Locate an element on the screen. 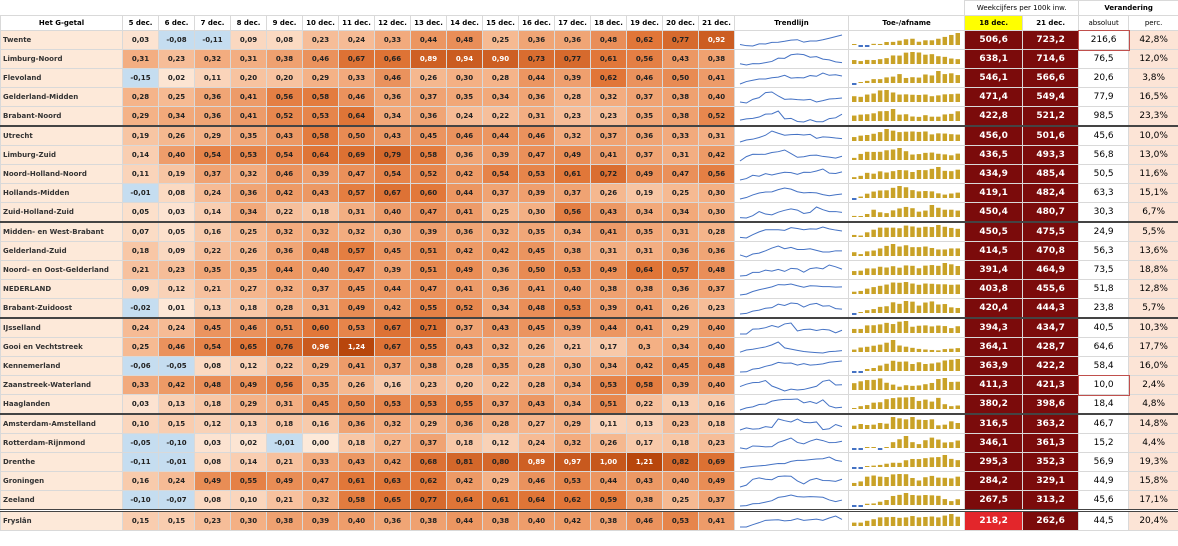 This screenshot has width=1178, height=546. region-name: Flevoland is located at coordinates (61, 78).